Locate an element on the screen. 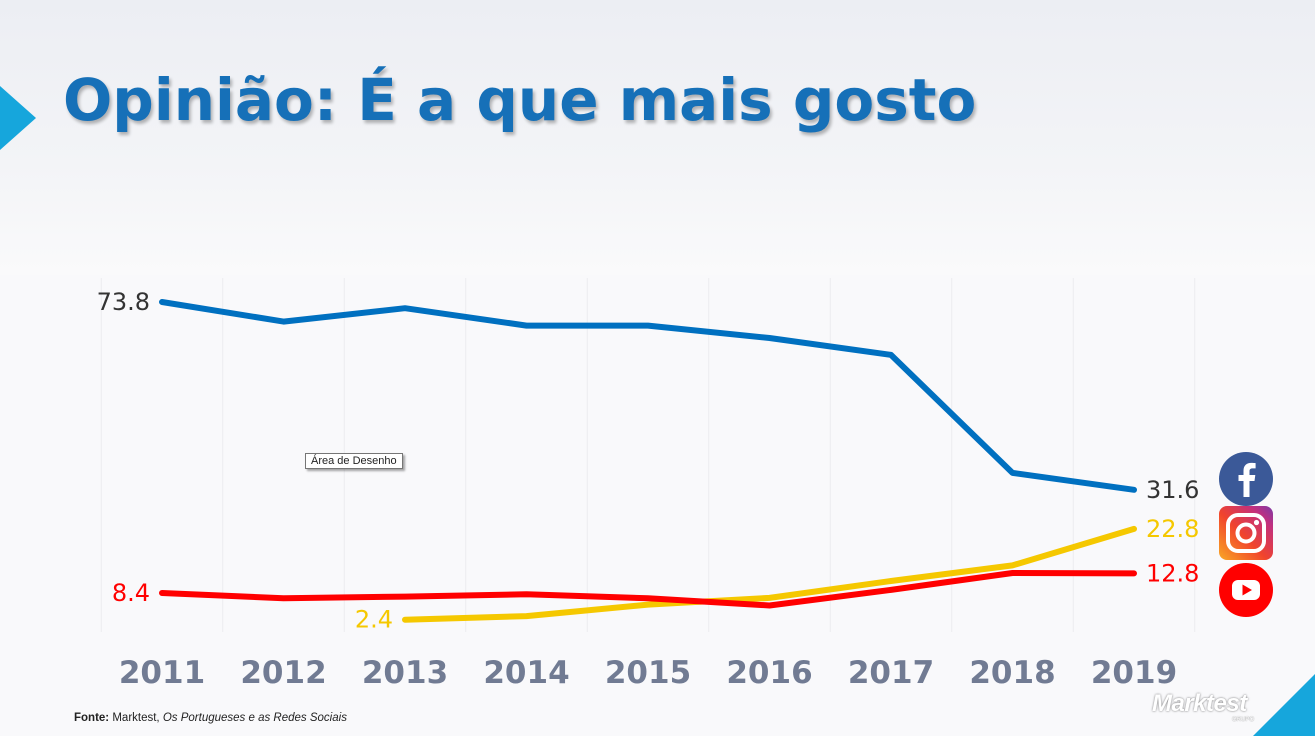 Image resolution: width=1315 pixels, height=736 pixels. x-tick-label: 2012 is located at coordinates (283, 673).